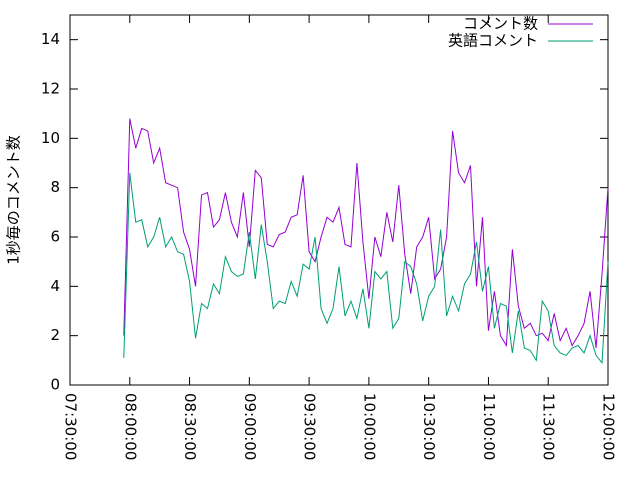 Image resolution: width=640 pixels, height=480 pixels. I want to click on y-axis-label: 1秒毎のコメント数, so click(14, 200).